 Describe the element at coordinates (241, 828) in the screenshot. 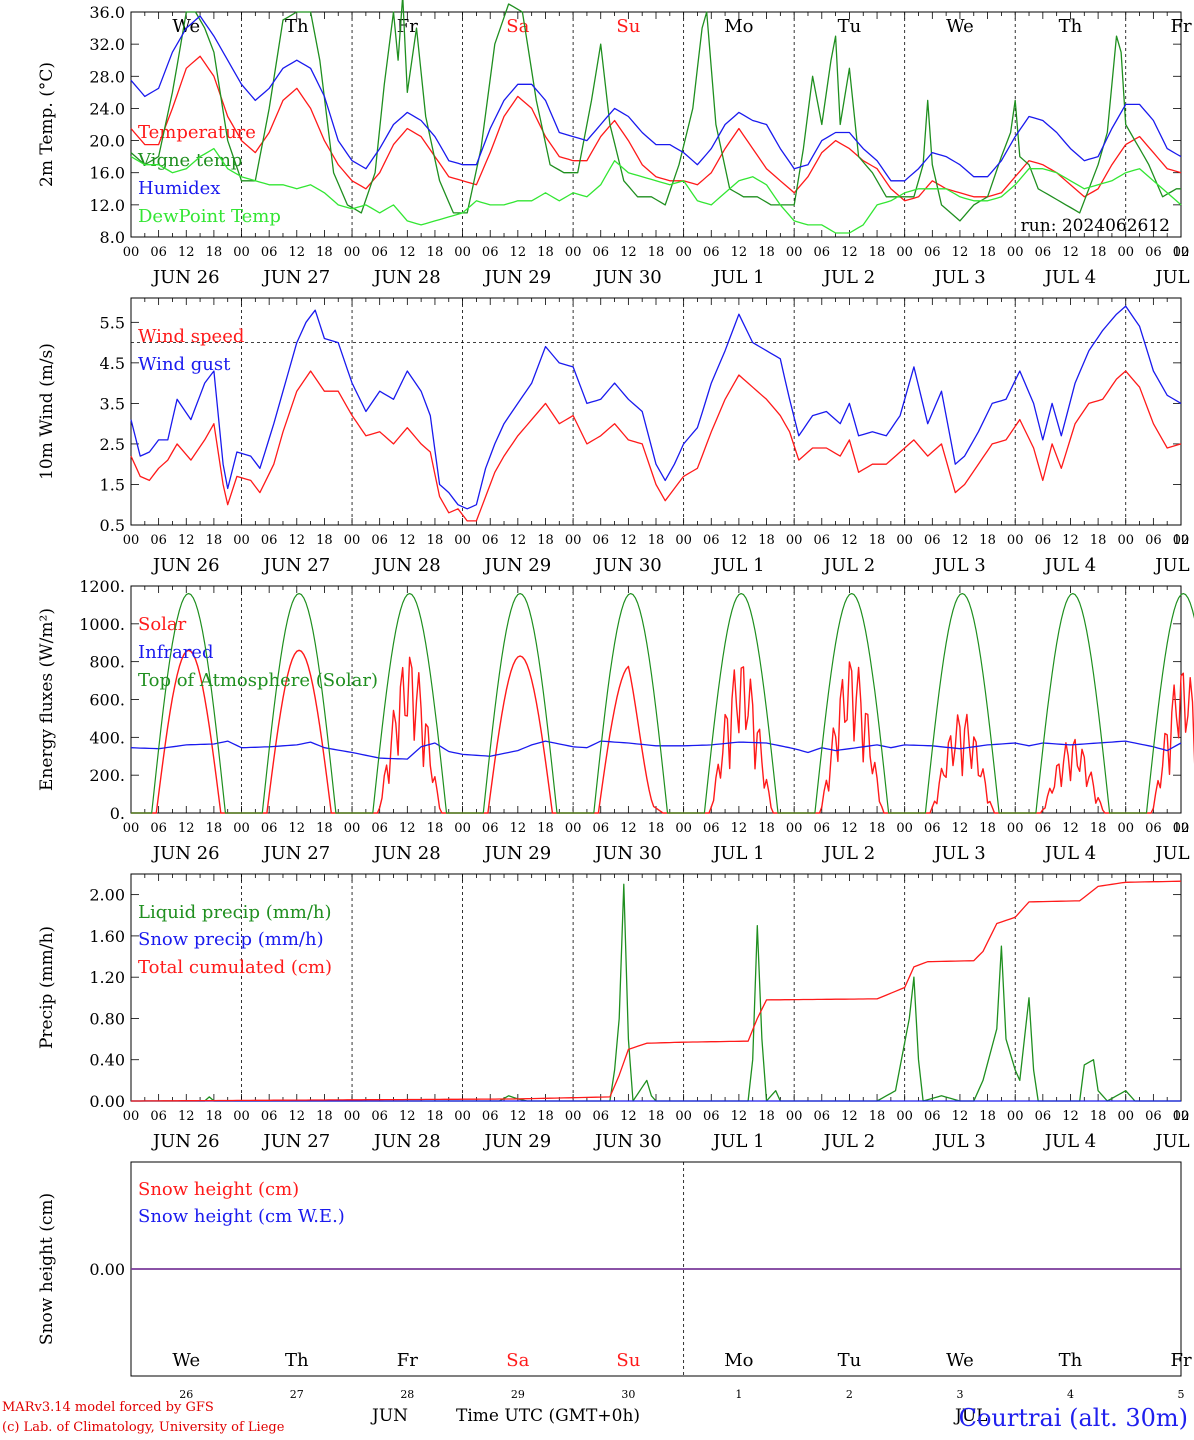

I see `panel3-hour-label: 00` at that location.